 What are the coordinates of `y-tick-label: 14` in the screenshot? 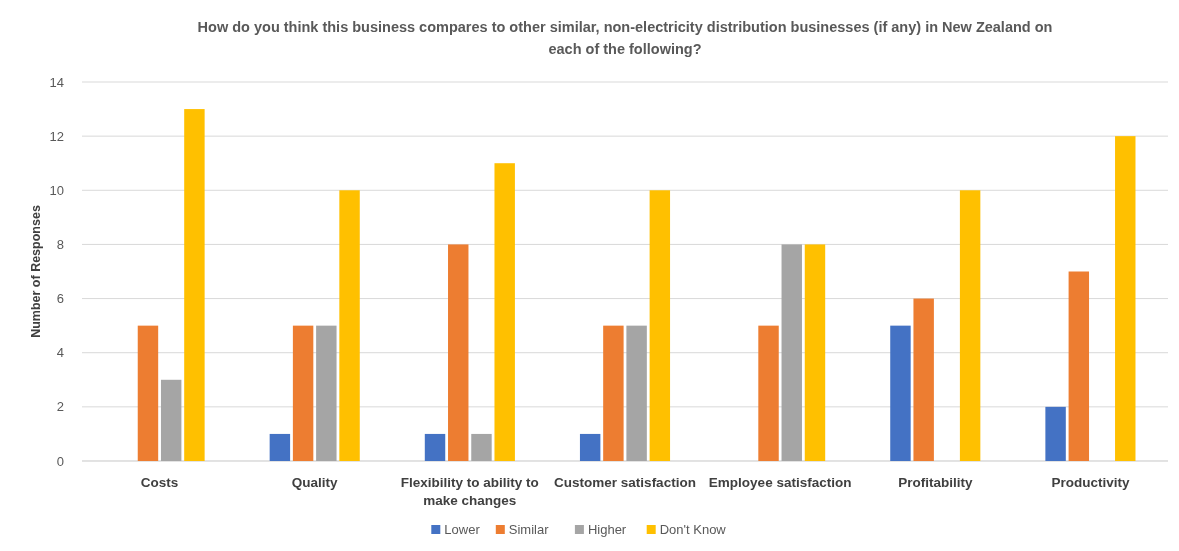 It's located at (56, 82).